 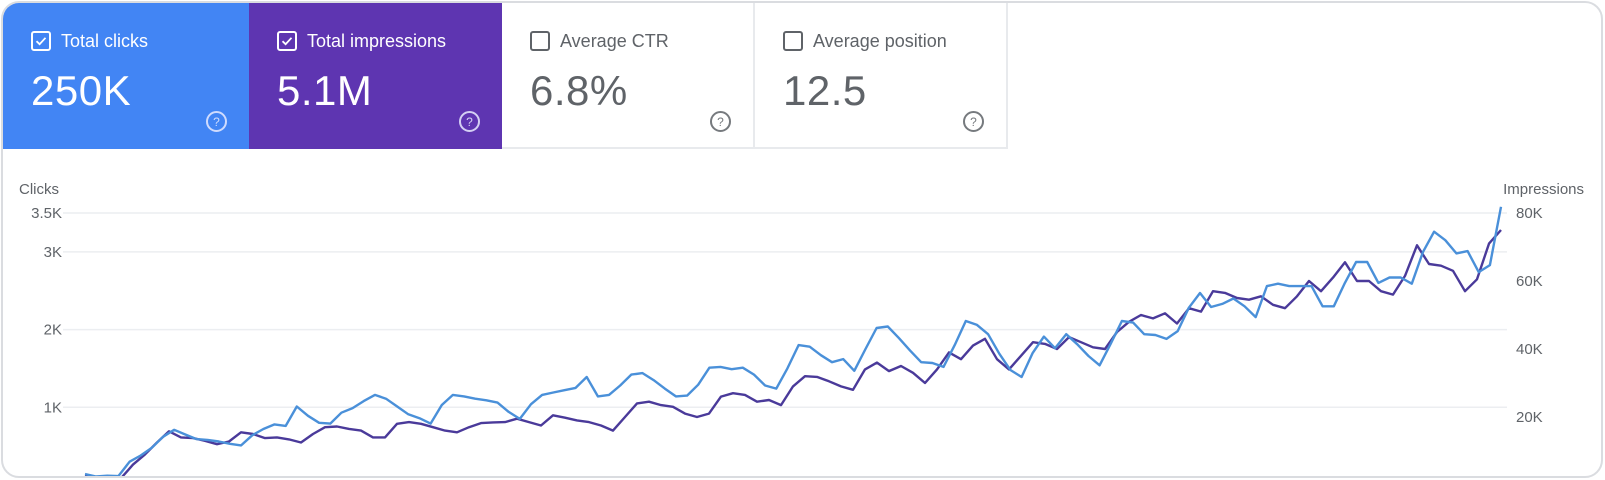 I want to click on y-right-tick-label: 40K, so click(x=1529, y=349).